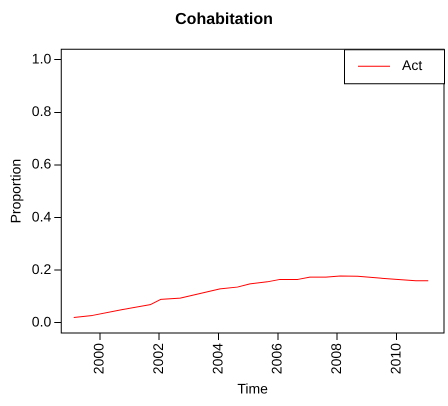 The height and width of the screenshot is (406, 448). Describe the element at coordinates (252, 388) in the screenshot. I see `x-axis-title: Time` at that location.